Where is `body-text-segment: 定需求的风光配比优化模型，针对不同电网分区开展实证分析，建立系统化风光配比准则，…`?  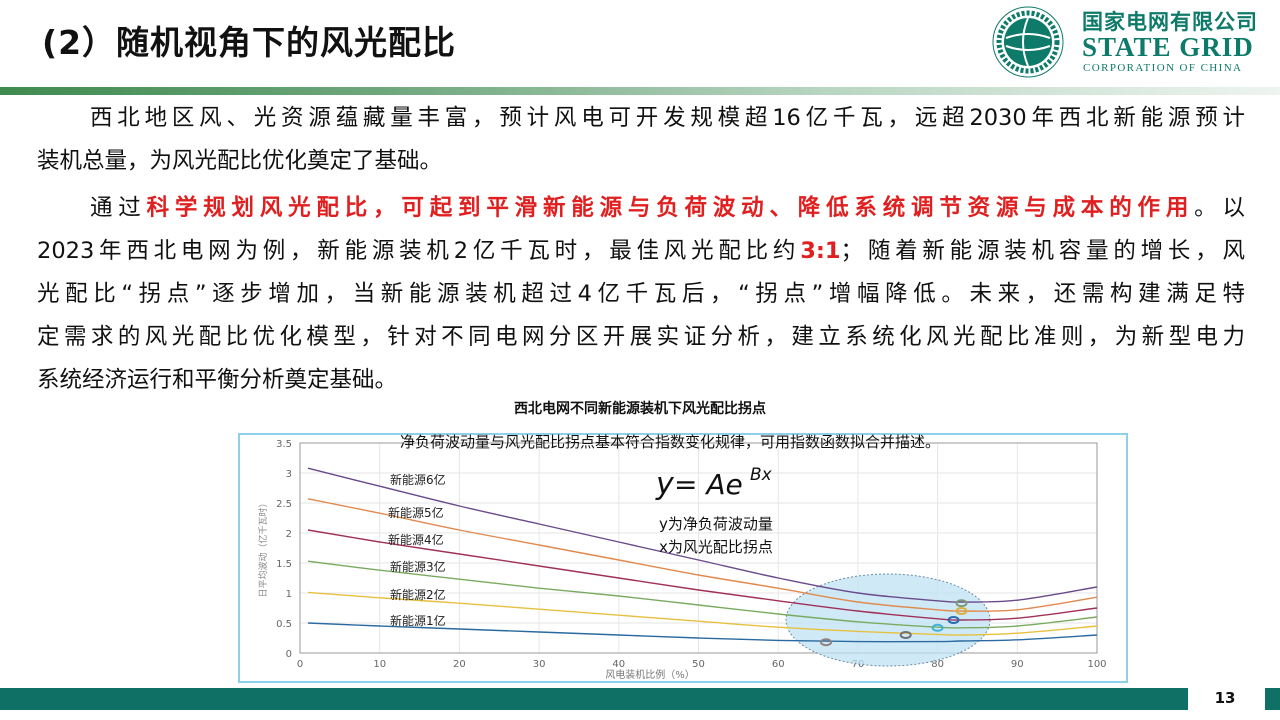 body-text-segment: 定需求的风光配比优化模型，针对不同电网分区开展实证分析，建立系统化风光配比准则，… is located at coordinates (641, 337).